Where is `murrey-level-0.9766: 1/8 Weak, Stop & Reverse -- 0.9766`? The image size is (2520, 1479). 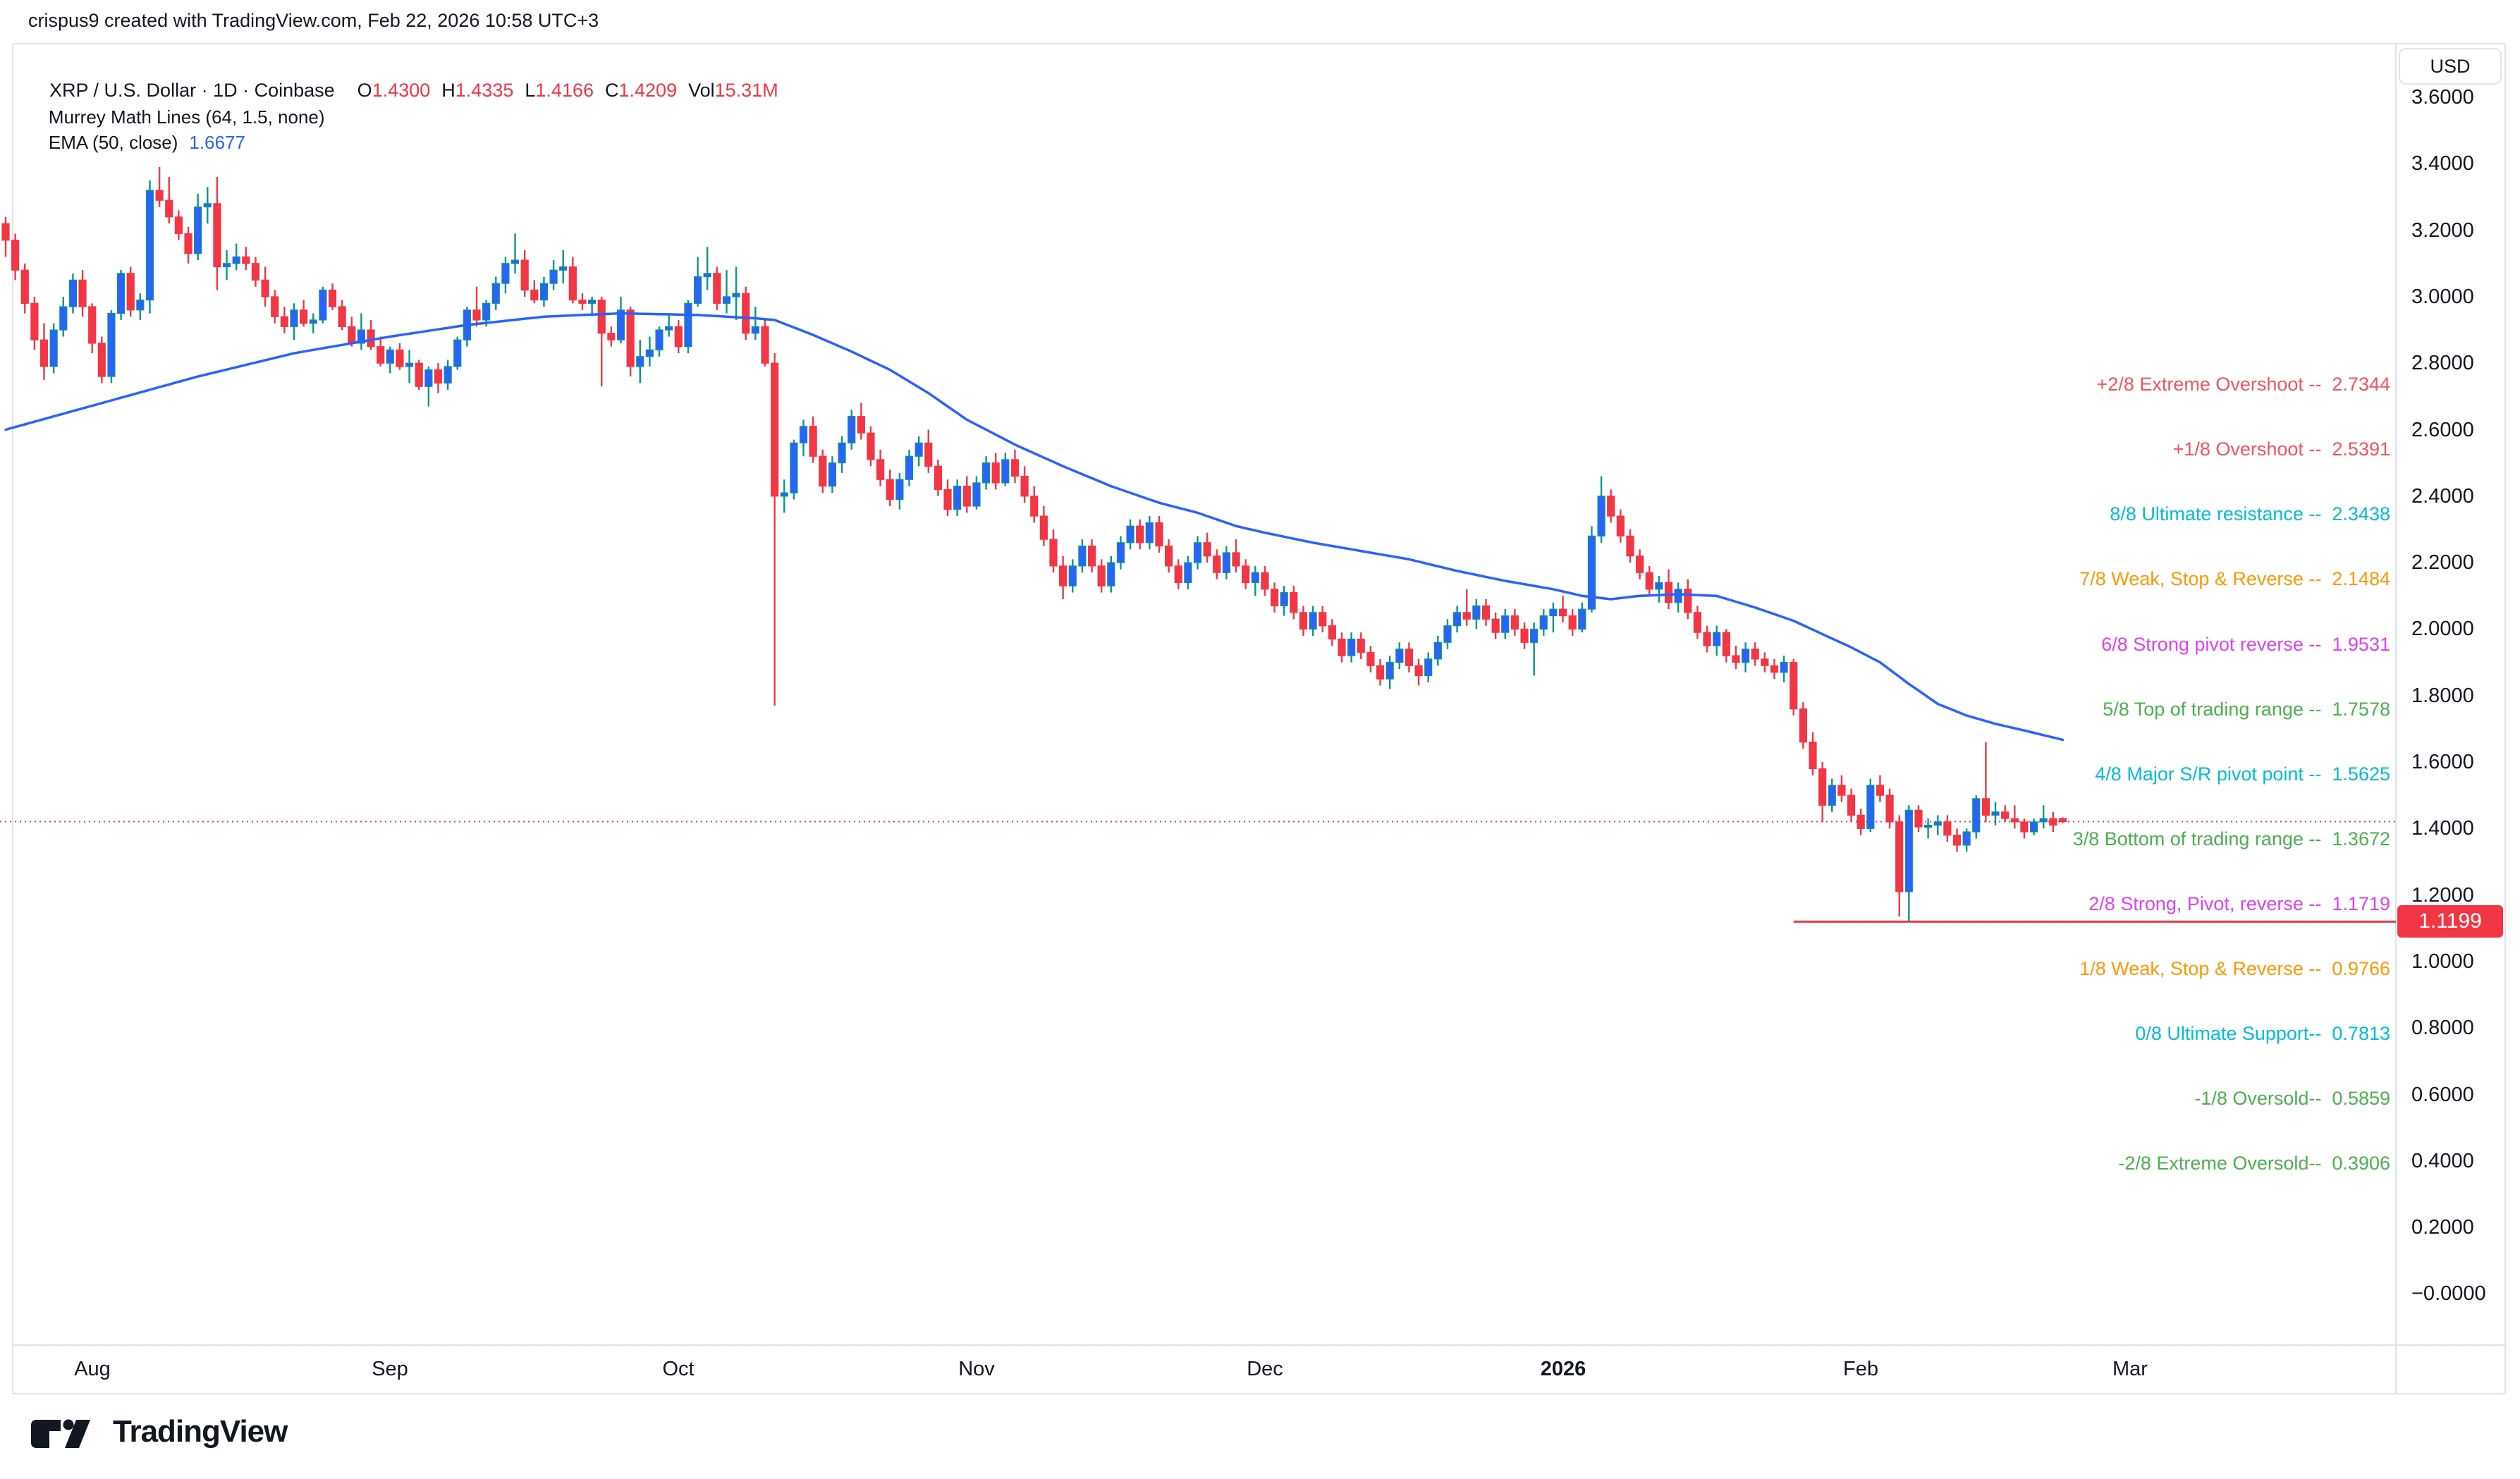 murrey-level-0.9766: 1/8 Weak, Stop & Reverse -- 0.9766 is located at coordinates (2234, 968).